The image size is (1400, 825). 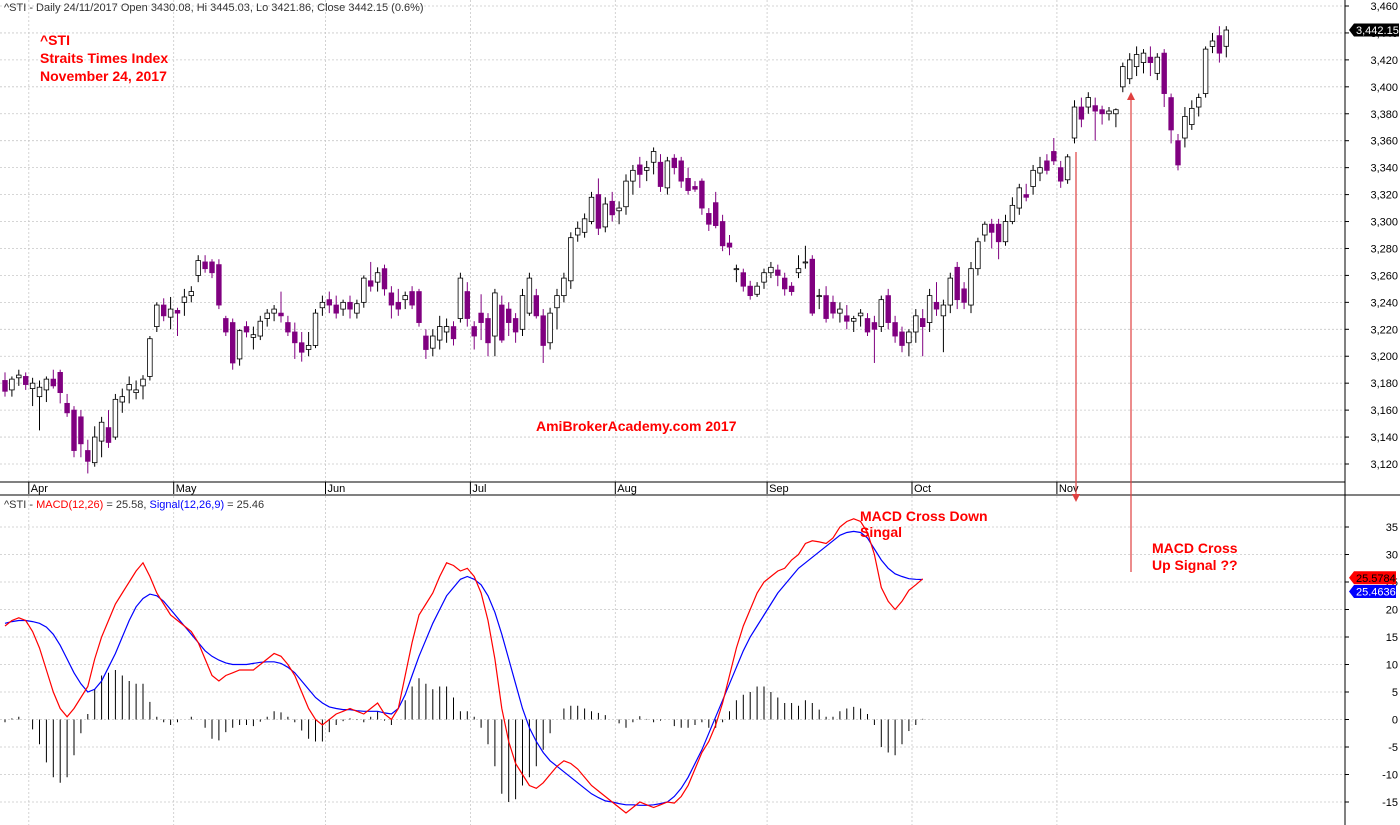 I want to click on price-tick-label: 3,140, so click(x=1384, y=438).